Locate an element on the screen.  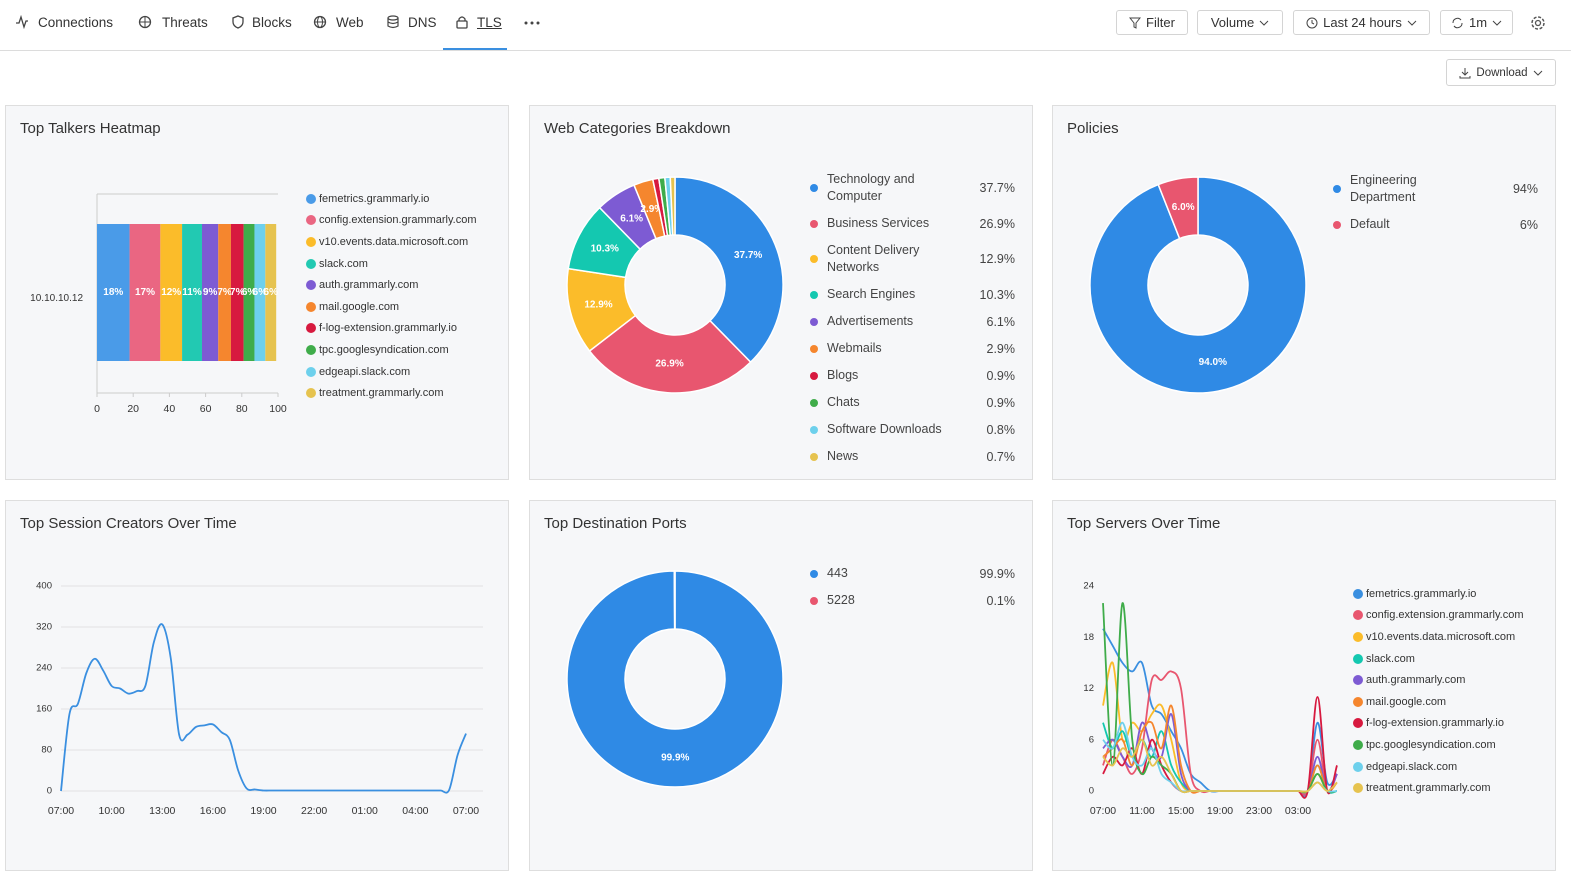
y-tick-label: 18 is located at coordinates (1088, 637).